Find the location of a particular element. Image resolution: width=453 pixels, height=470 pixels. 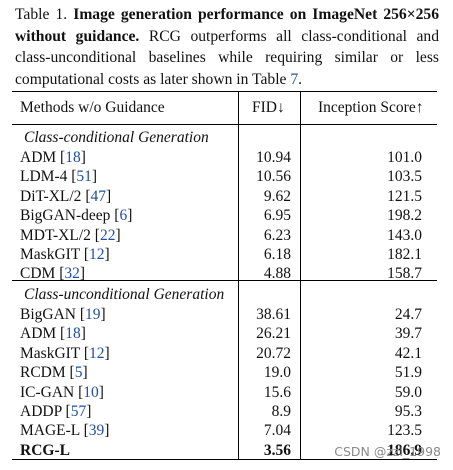

method-cell: MDT-XL/2 [22] is located at coordinates (70, 235).